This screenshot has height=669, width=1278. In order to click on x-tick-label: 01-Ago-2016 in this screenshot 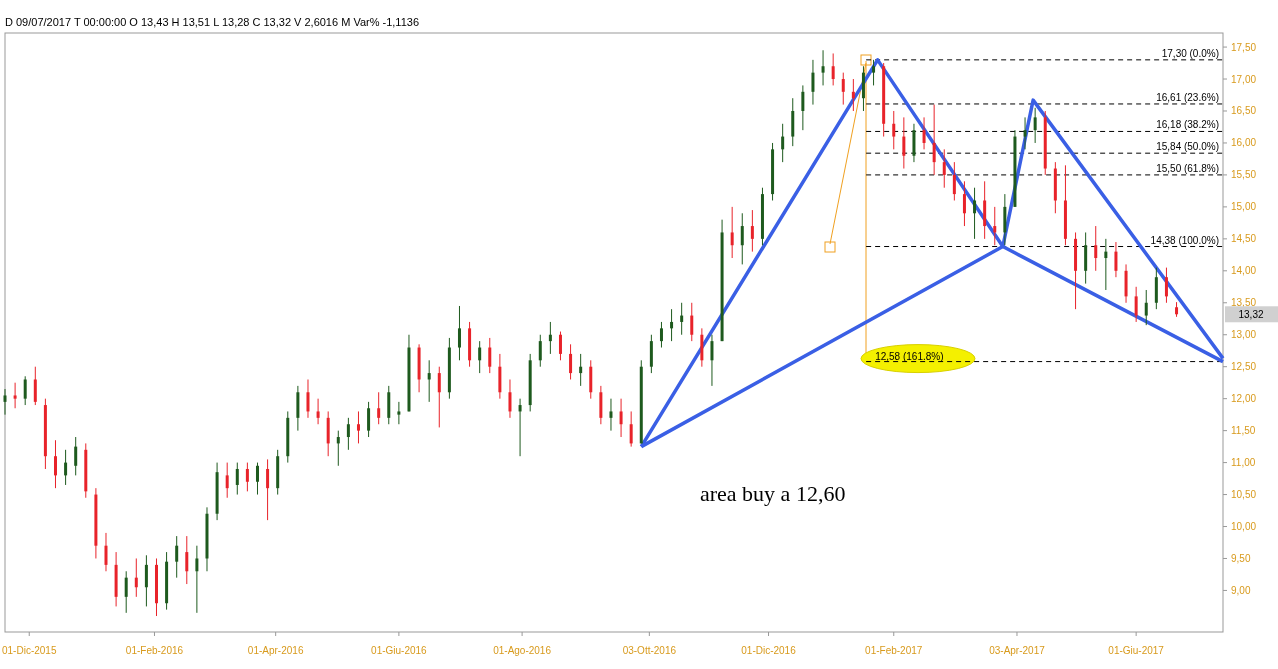, I will do `click(522, 650)`.